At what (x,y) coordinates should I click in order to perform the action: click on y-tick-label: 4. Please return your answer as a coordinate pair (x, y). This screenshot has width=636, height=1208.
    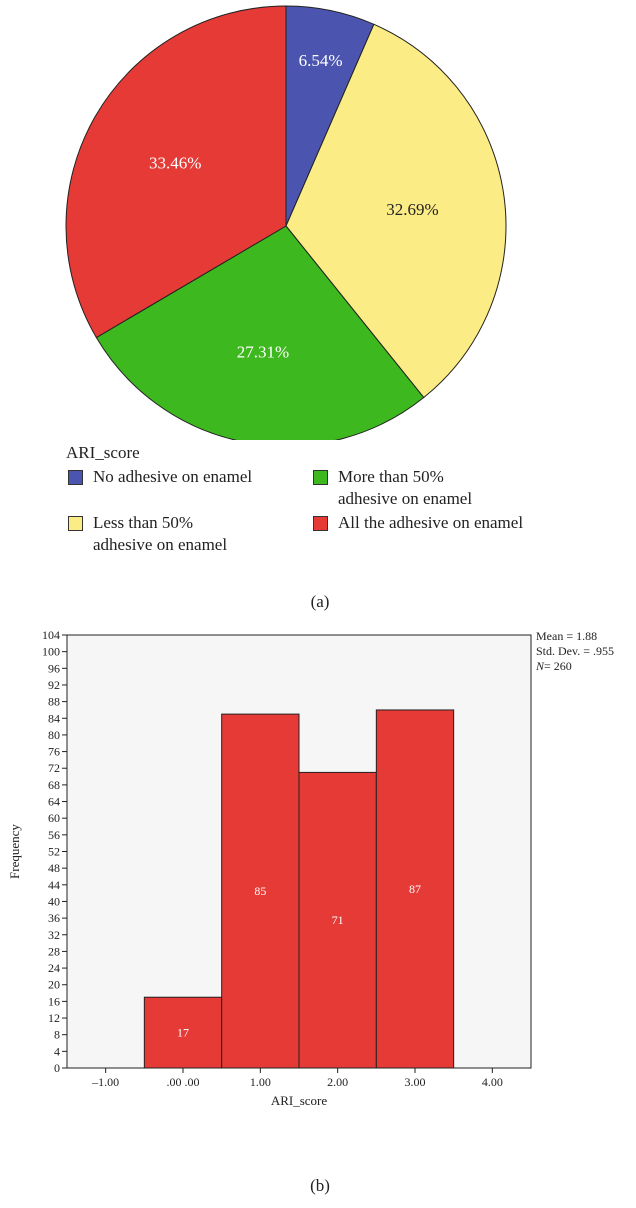
    Looking at the image, I should click on (57, 1051).